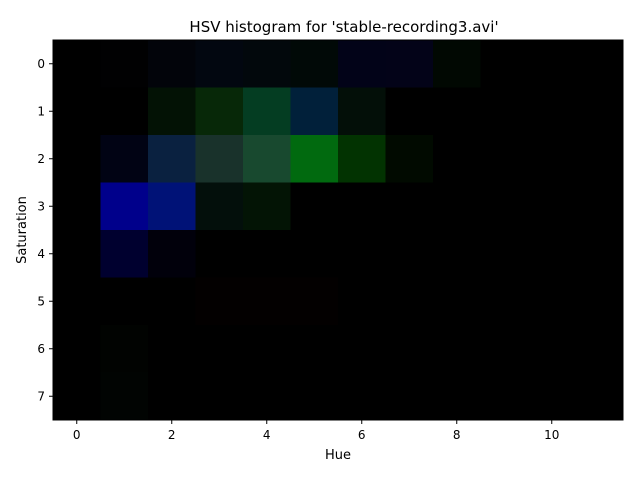 This screenshot has height=480, width=640. I want to click on heatmap-cell-s0-h10, so click(552, 64).